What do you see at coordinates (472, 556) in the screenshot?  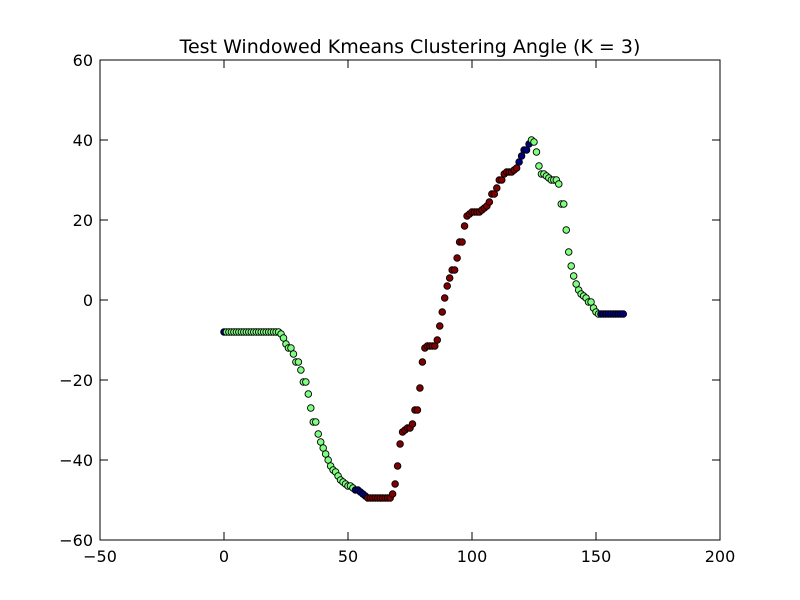 I see `x-tick-label: 100` at bounding box center [472, 556].